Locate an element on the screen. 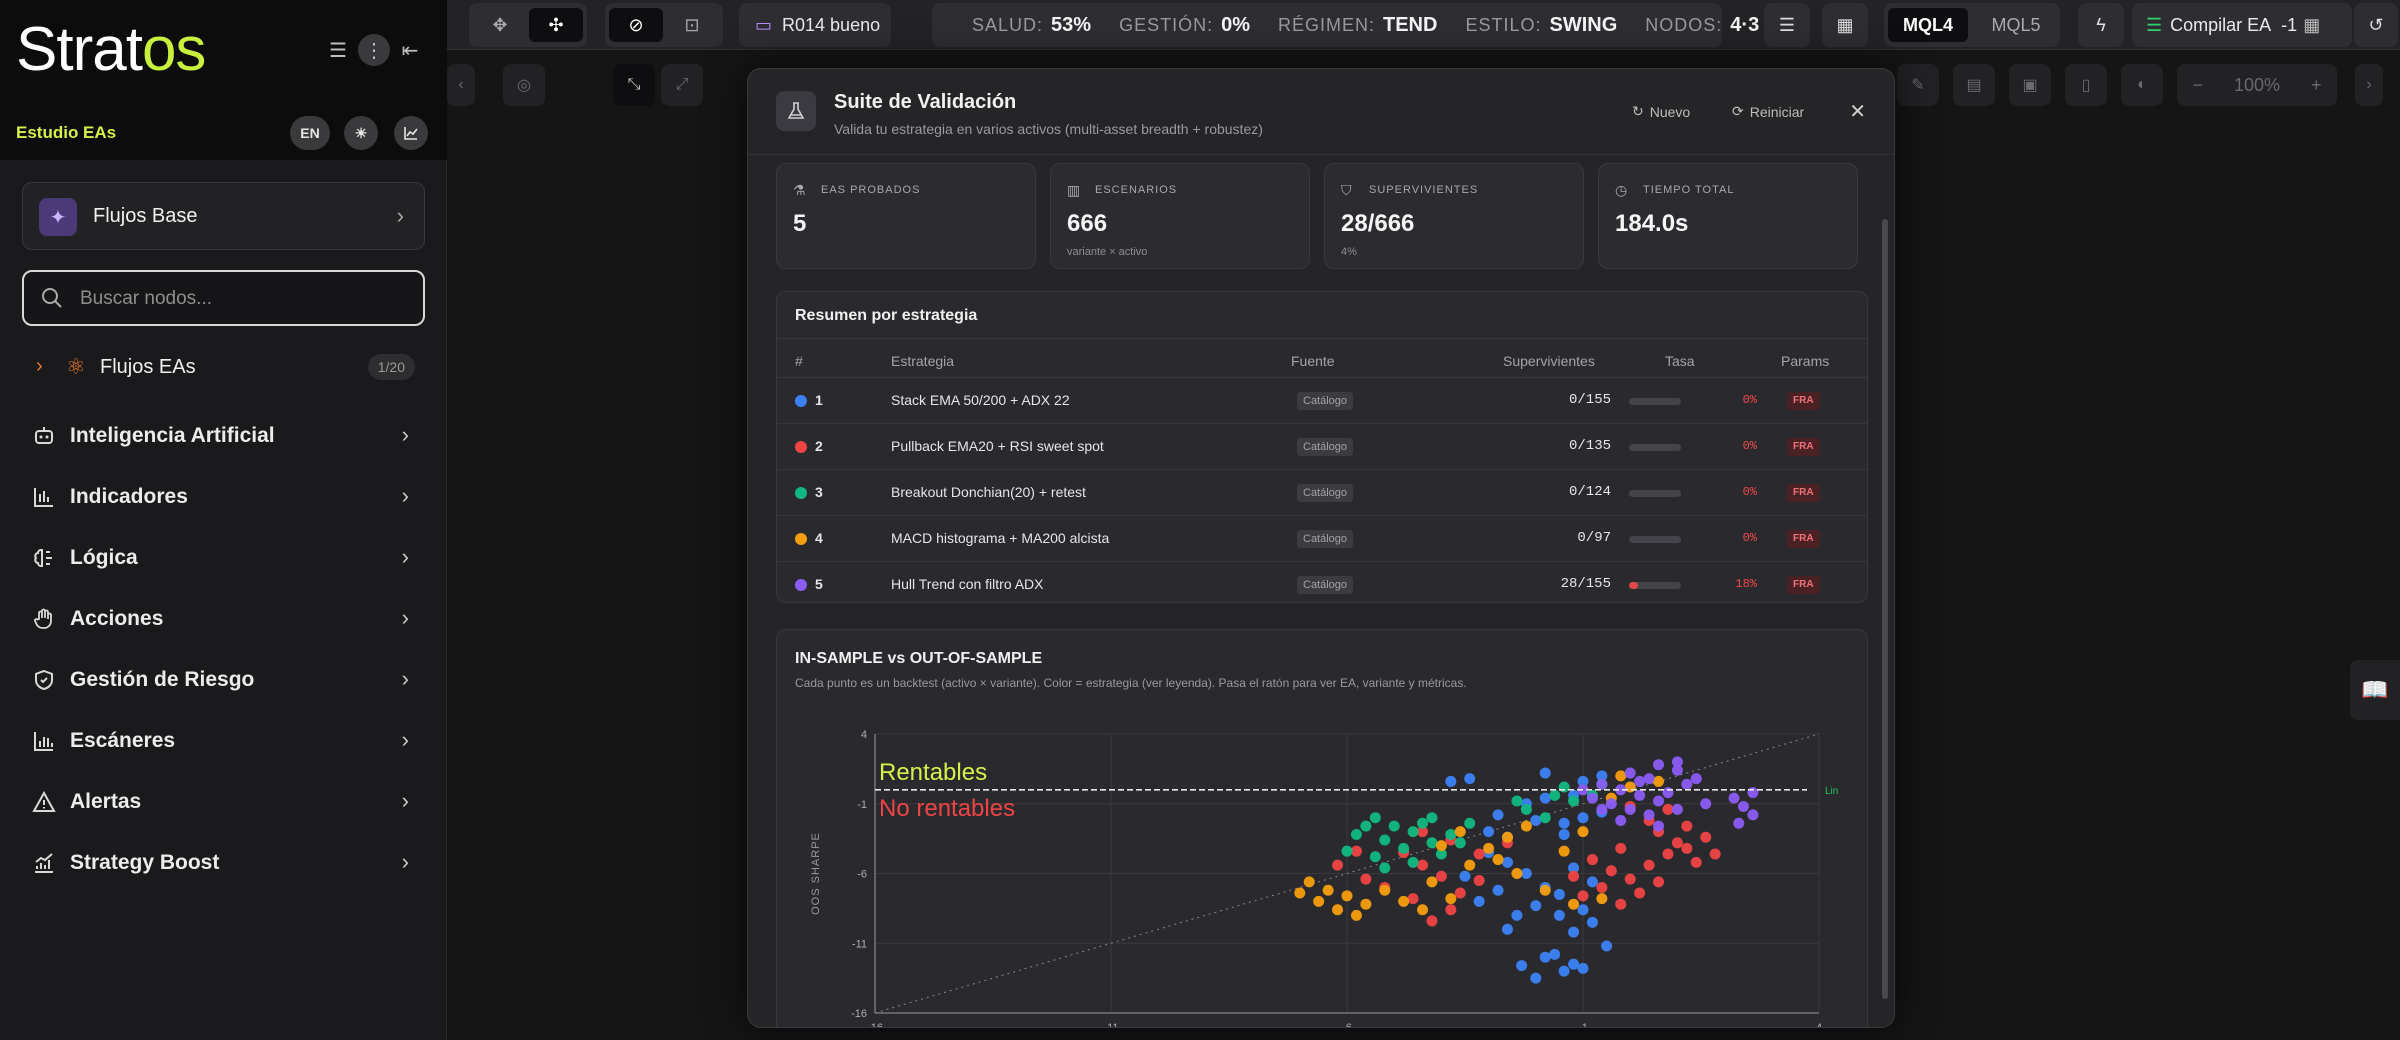 The image size is (2400, 1040). robot-icon is located at coordinates (44, 435).